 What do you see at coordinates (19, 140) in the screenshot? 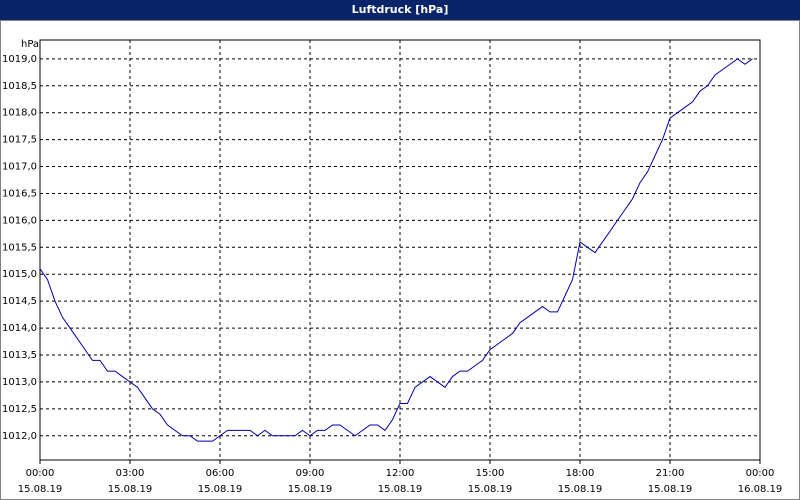
I see `y-tick-label: 1017,5` at bounding box center [19, 140].